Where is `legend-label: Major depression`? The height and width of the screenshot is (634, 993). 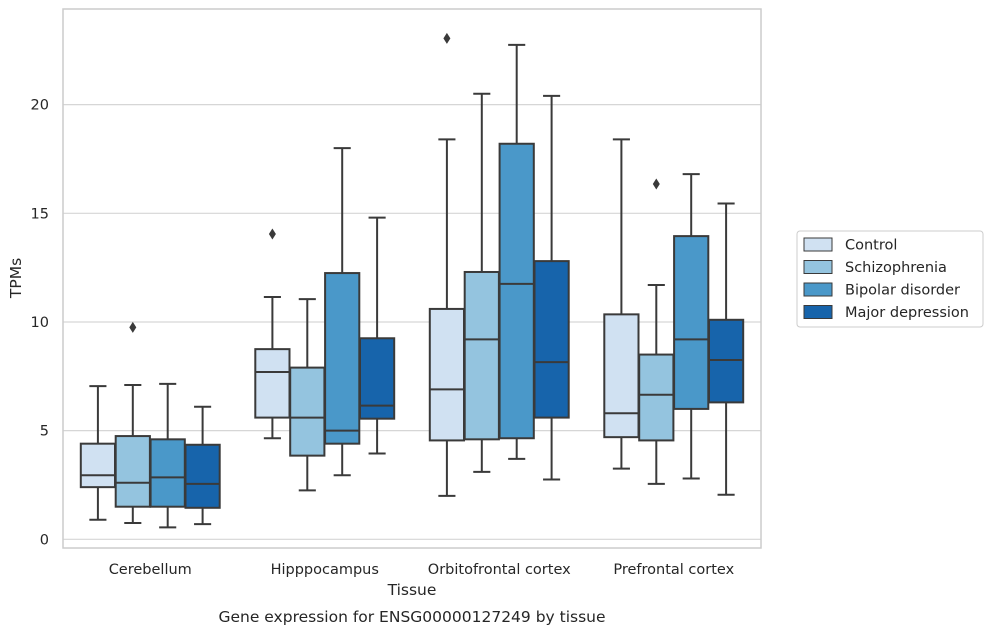 legend-label: Major depression is located at coordinates (907, 313).